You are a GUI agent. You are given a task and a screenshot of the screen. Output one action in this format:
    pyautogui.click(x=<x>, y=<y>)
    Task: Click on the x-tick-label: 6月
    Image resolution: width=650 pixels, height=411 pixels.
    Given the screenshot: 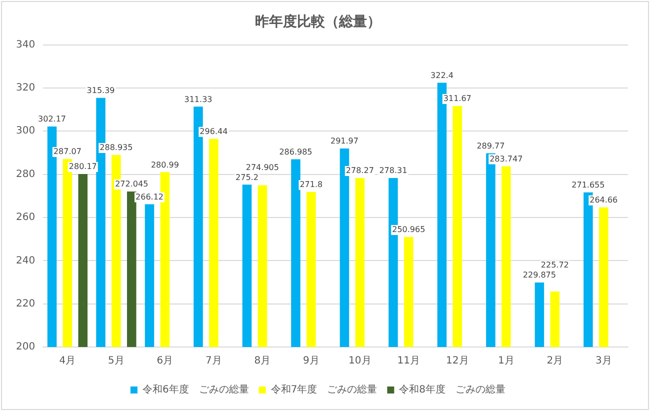 What is the action you would take?
    pyautogui.click(x=165, y=361)
    